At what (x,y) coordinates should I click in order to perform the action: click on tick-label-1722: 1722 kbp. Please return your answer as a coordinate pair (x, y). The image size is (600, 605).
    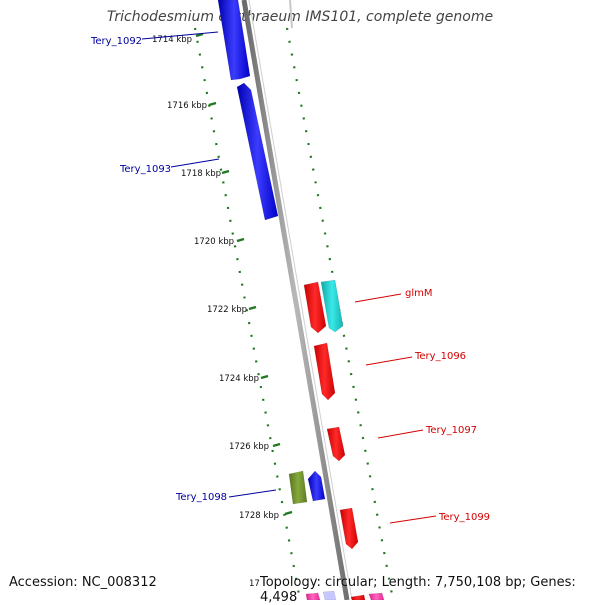
    Looking at the image, I should click on (227, 310).